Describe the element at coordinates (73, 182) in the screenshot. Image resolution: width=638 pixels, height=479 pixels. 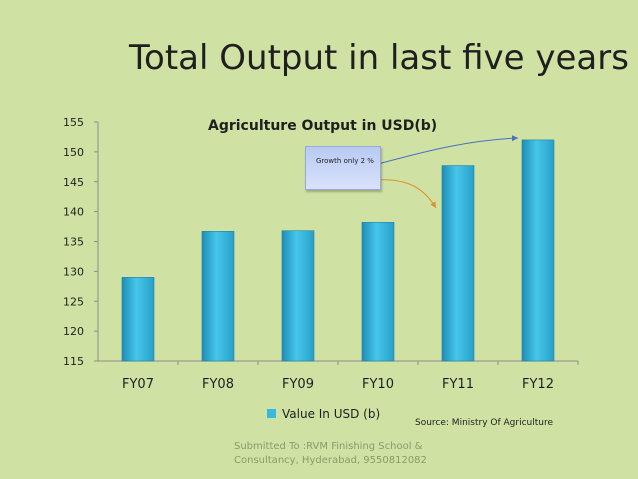
I see `y-tick-label: 145` at that location.